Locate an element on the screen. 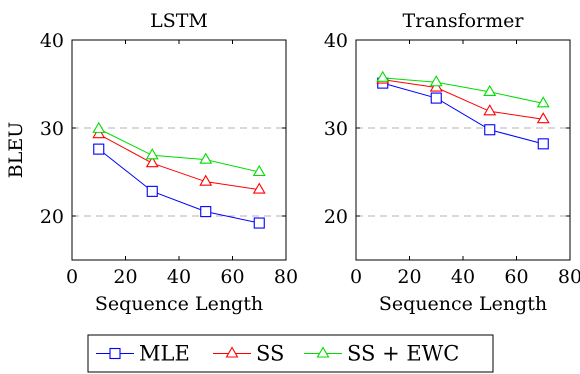 The height and width of the screenshot is (374, 580). chart-title: LSTM is located at coordinates (179, 21).